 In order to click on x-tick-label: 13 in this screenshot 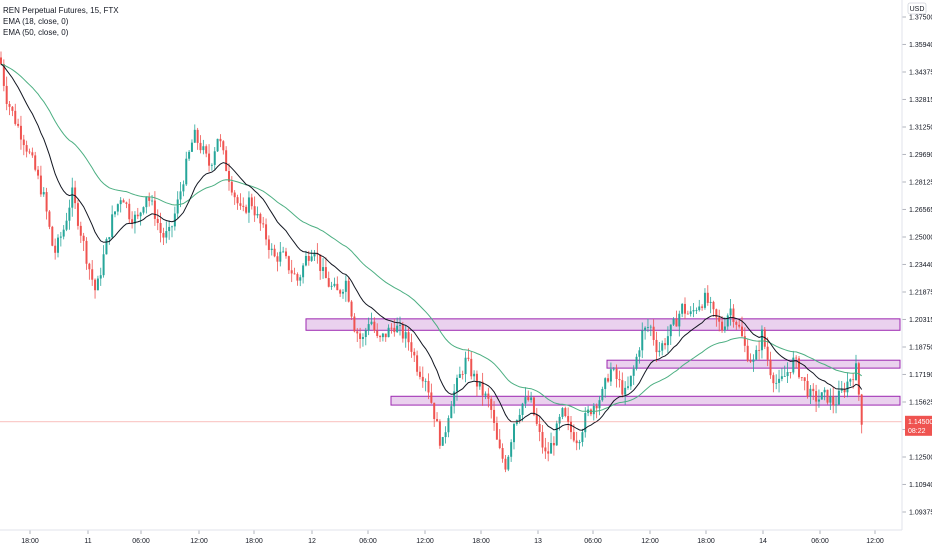, I will do `click(538, 541)`.